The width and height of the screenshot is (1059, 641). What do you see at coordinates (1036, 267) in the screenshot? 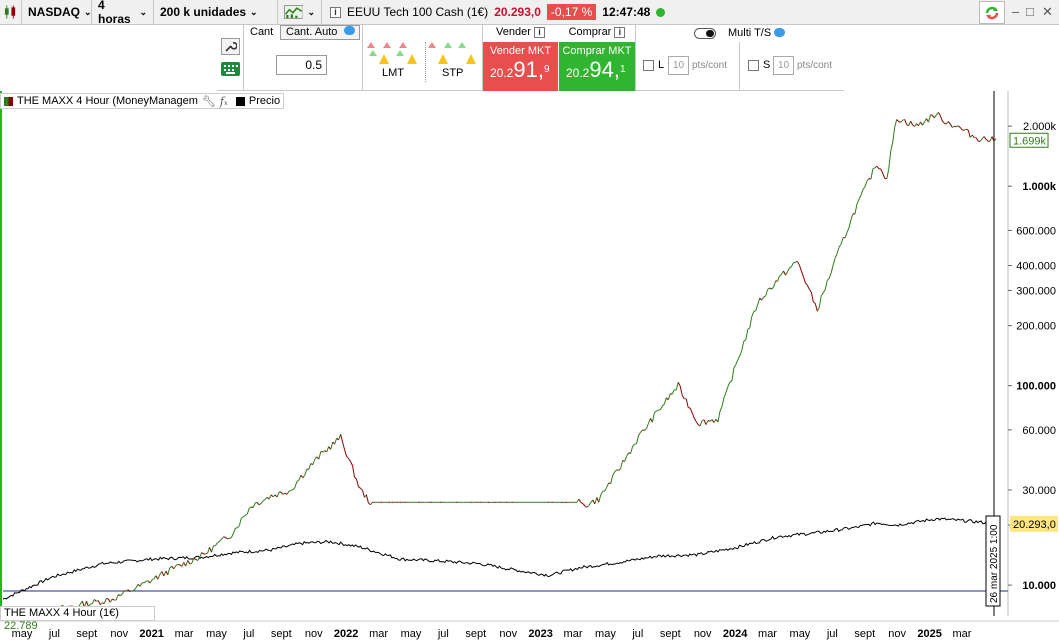
I see `y-tick-label: 400.000` at bounding box center [1036, 267].